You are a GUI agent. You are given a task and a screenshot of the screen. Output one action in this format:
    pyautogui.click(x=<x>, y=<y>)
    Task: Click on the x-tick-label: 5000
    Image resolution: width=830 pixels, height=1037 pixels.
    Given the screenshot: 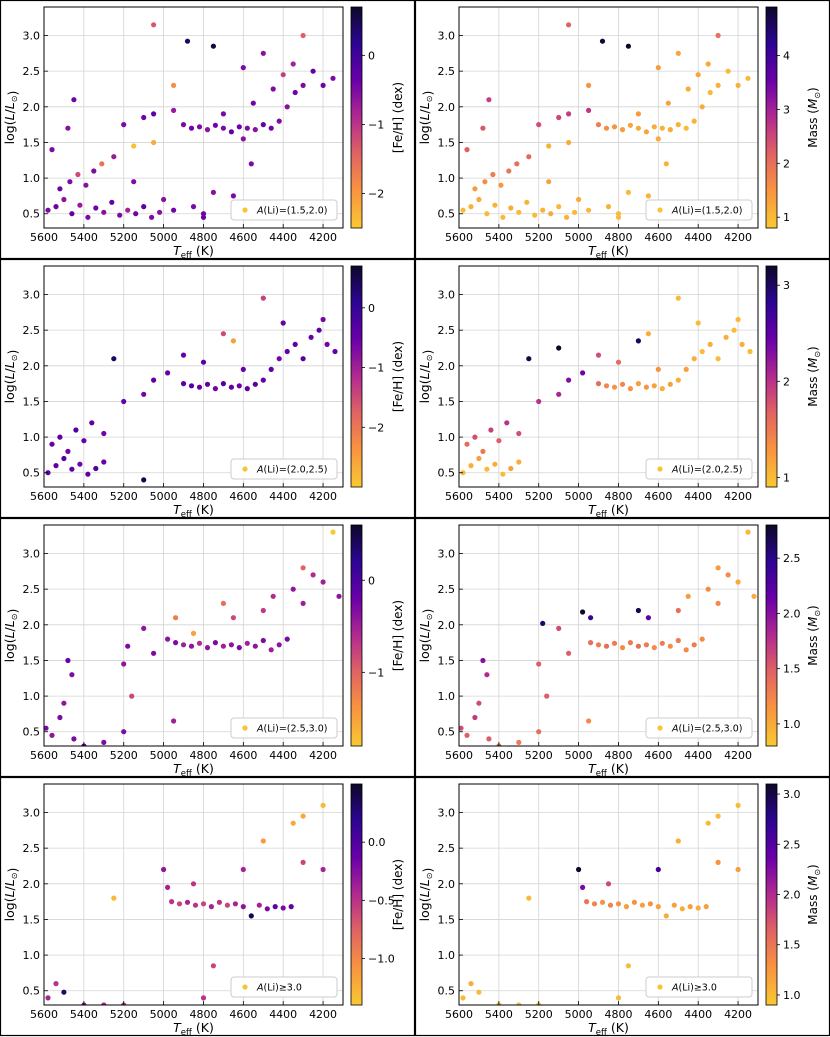 What is the action you would take?
    pyautogui.click(x=579, y=1014)
    